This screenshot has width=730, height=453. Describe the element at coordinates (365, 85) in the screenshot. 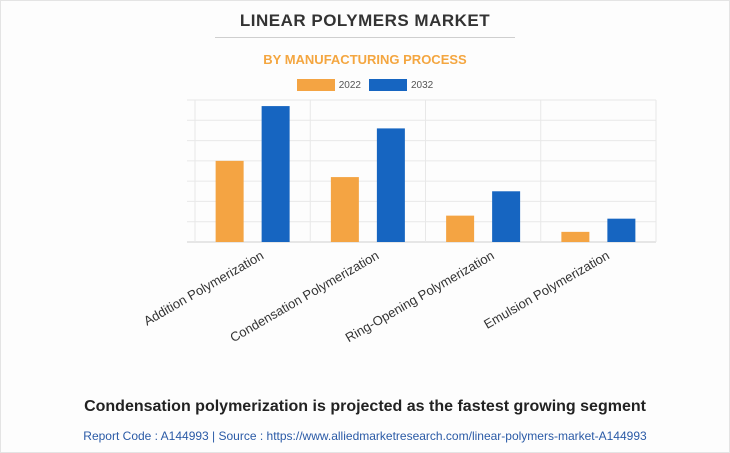

I see `chart-legend: 2022 2032` at that location.